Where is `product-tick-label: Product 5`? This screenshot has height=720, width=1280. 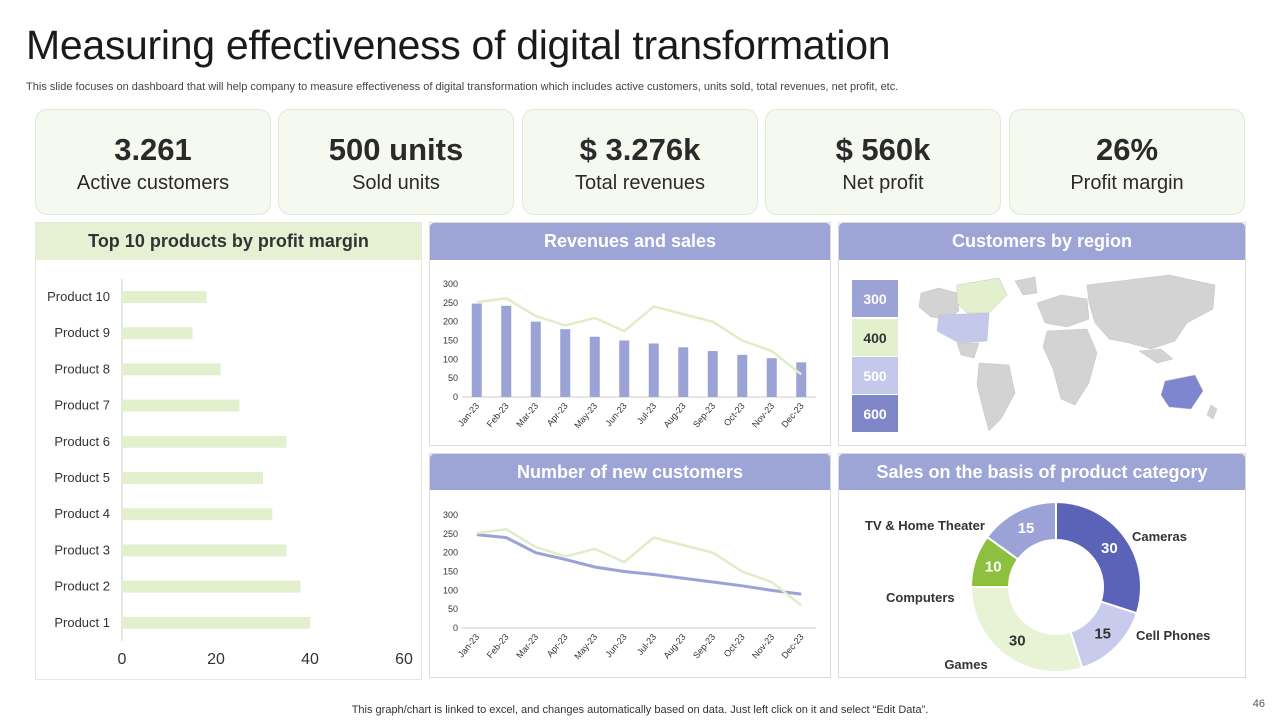 product-tick-label: Product 5 is located at coordinates (82, 477).